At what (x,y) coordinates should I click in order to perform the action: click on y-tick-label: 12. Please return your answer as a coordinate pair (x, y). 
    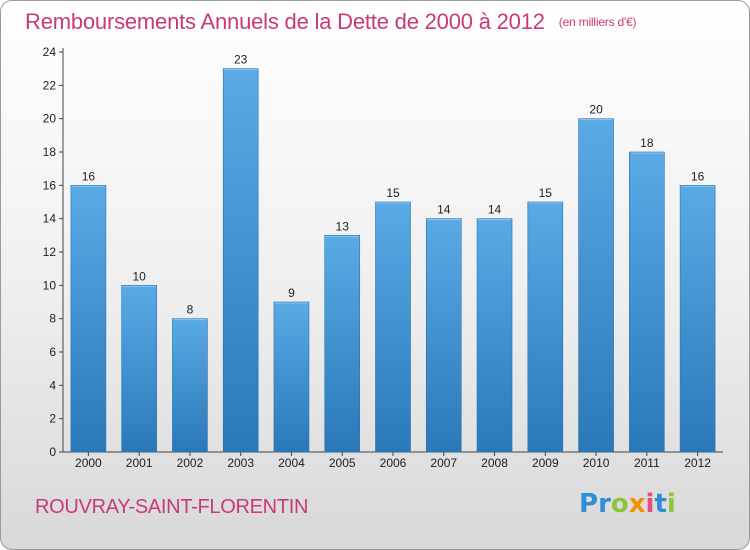
    Looking at the image, I should click on (50, 252).